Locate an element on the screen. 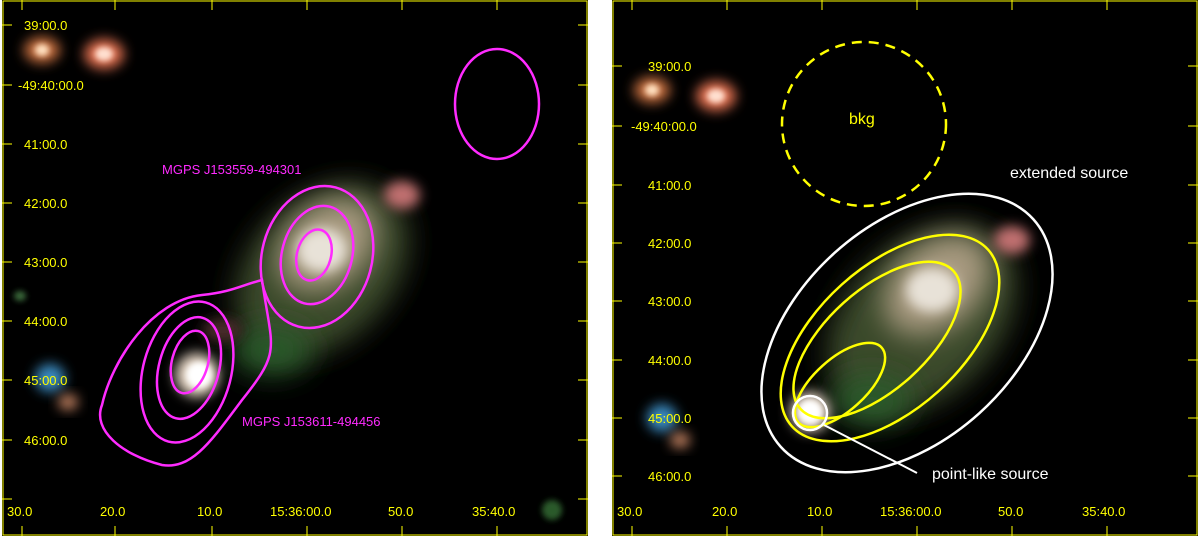 Image resolution: width=1200 pixels, height=536 pixels. bkg-label: bkg is located at coordinates (862, 119).